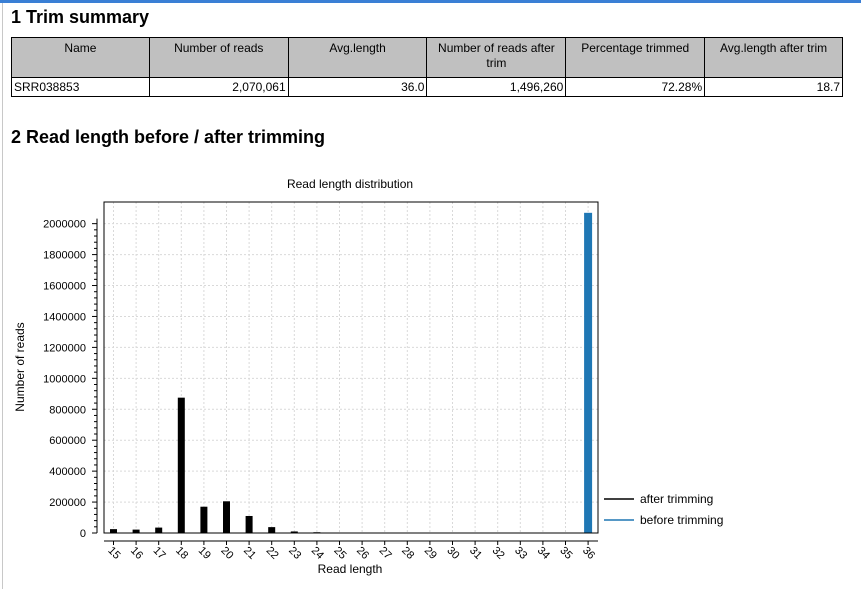  What do you see at coordinates (20, 366) in the screenshot?
I see `y-axis-label: Number of reads` at bounding box center [20, 366].